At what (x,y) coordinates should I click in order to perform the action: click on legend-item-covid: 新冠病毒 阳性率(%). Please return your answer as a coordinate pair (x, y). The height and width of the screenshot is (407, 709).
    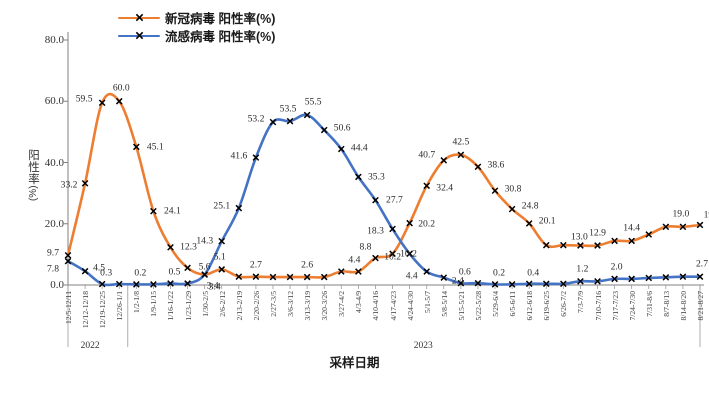
    Looking at the image, I should click on (197, 18).